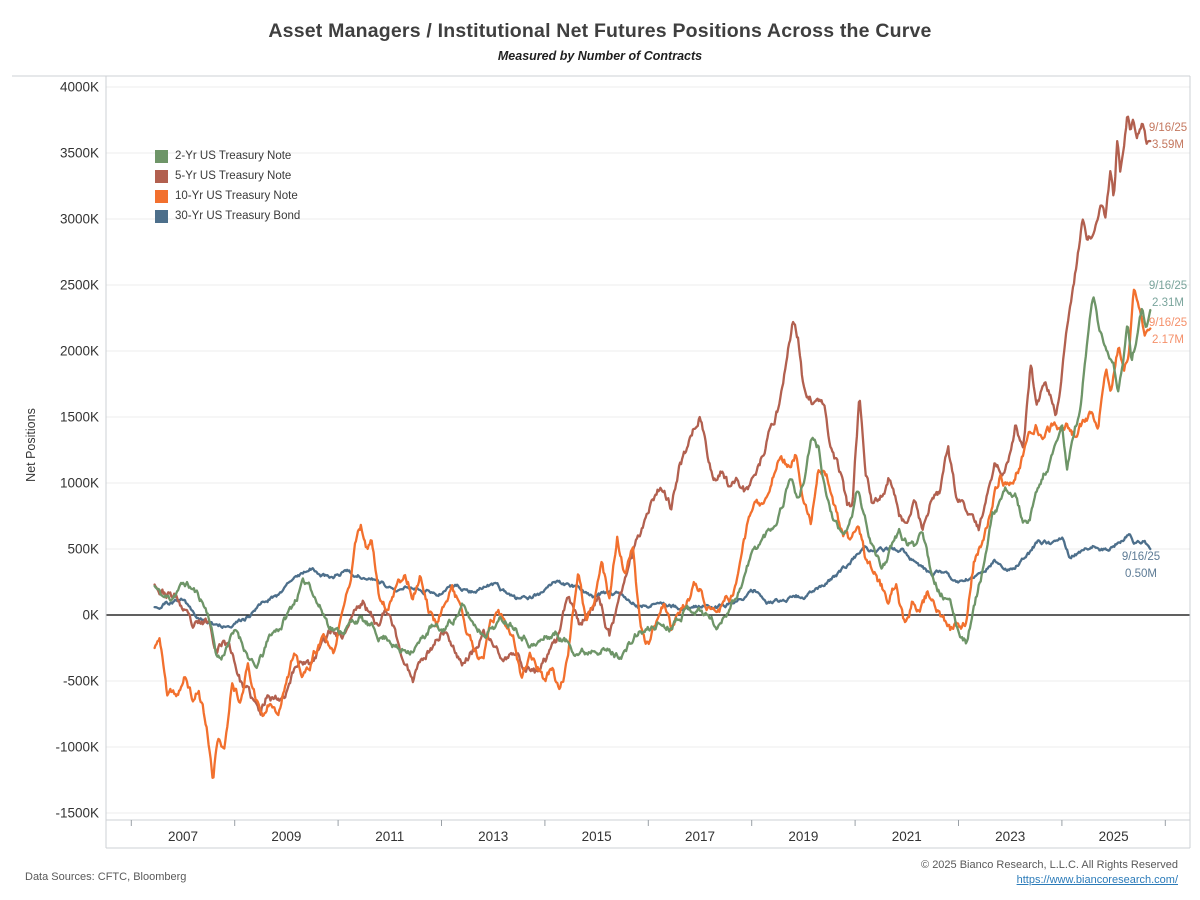 This screenshot has width=1200, height=900. What do you see at coordinates (81, 681) in the screenshot?
I see `y-tick-label--500K: -500K` at bounding box center [81, 681].